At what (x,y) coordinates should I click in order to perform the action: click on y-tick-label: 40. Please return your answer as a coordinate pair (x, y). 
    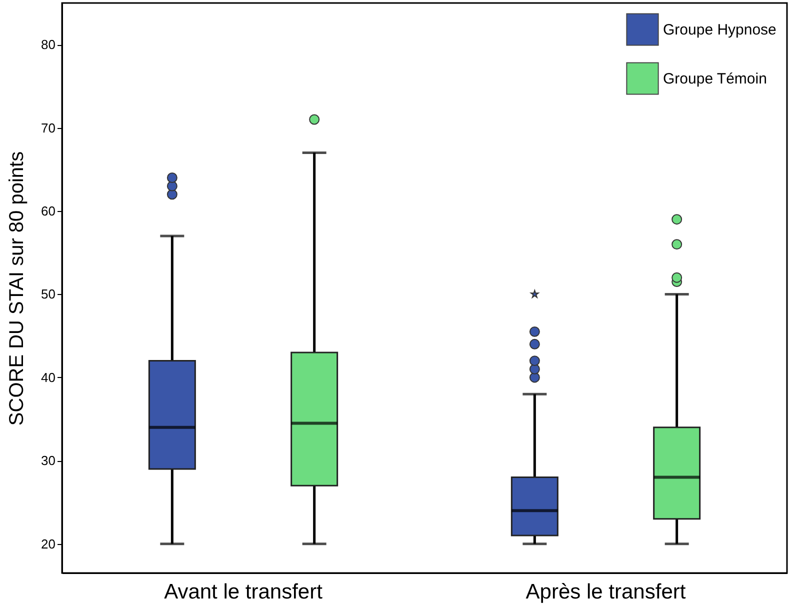
    Looking at the image, I should click on (48, 377).